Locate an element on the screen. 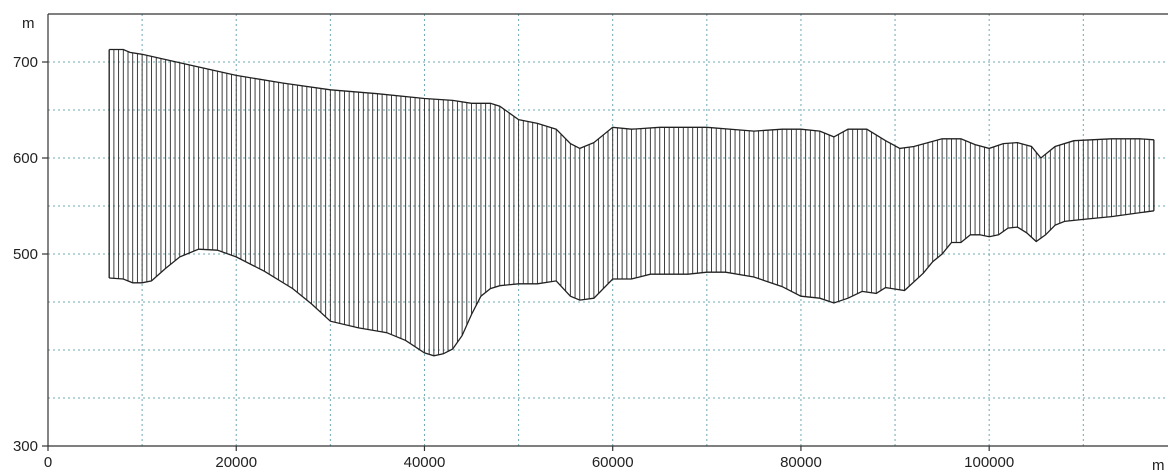  x-tick-label: 20000 is located at coordinates (236, 462).